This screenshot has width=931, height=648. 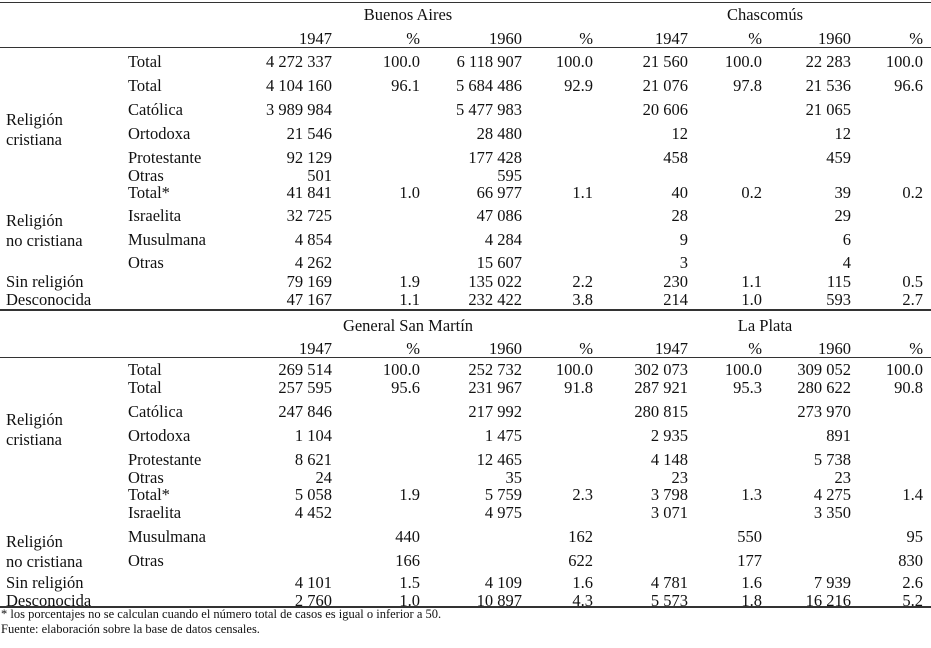 What do you see at coordinates (309, 192) in the screenshot?
I see `table-cell: 41 841` at bounding box center [309, 192].